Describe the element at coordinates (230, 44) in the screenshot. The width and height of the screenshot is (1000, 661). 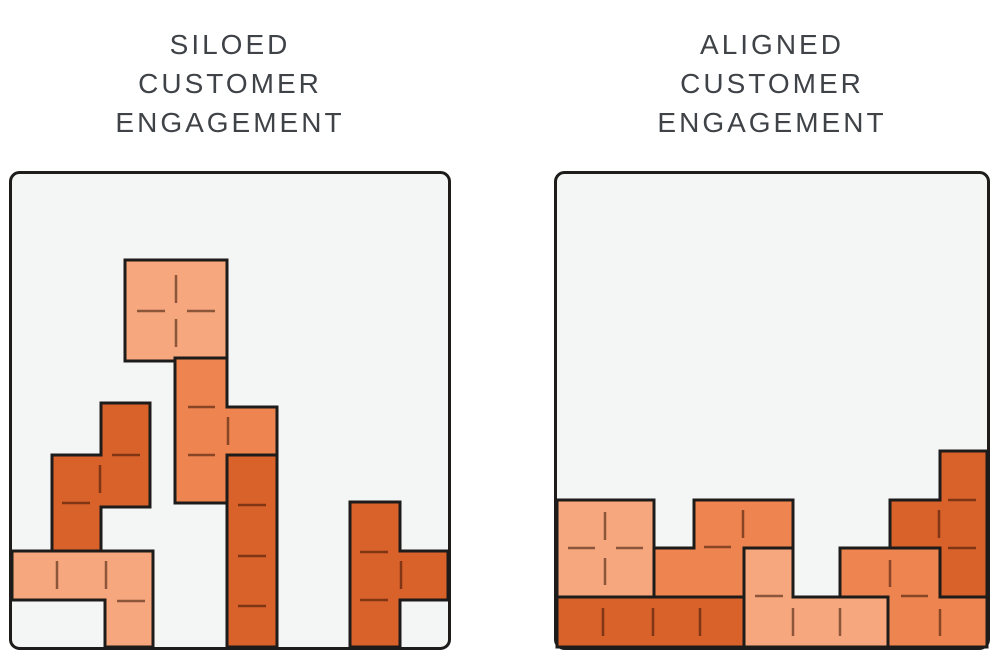
I see `title-line: SILOED` at that location.